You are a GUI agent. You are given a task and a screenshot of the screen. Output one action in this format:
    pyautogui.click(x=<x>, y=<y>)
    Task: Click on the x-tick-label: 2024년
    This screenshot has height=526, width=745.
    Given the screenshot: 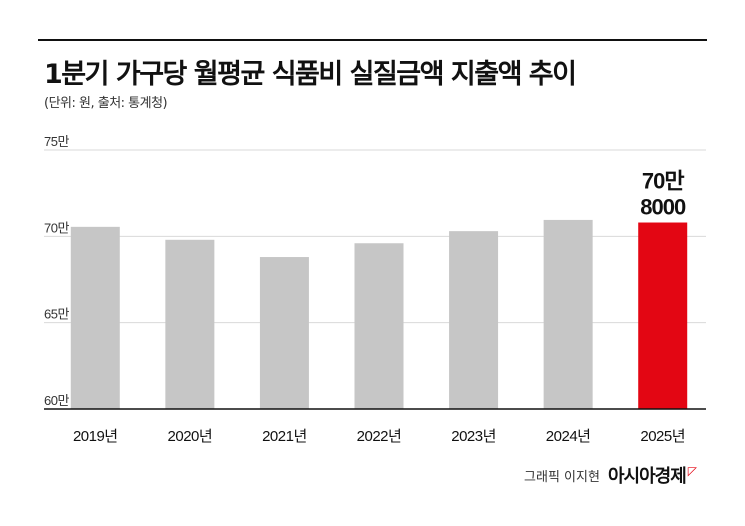 What is the action you would take?
    pyautogui.click(x=568, y=436)
    